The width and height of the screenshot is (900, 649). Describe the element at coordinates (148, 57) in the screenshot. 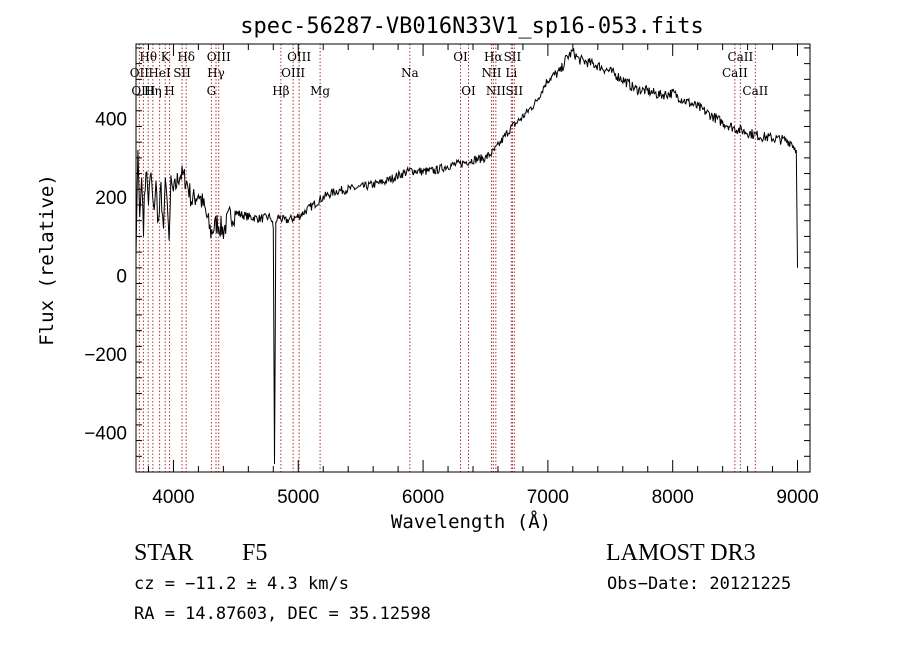

I see `line-label-hθ: Hθ` at that location.